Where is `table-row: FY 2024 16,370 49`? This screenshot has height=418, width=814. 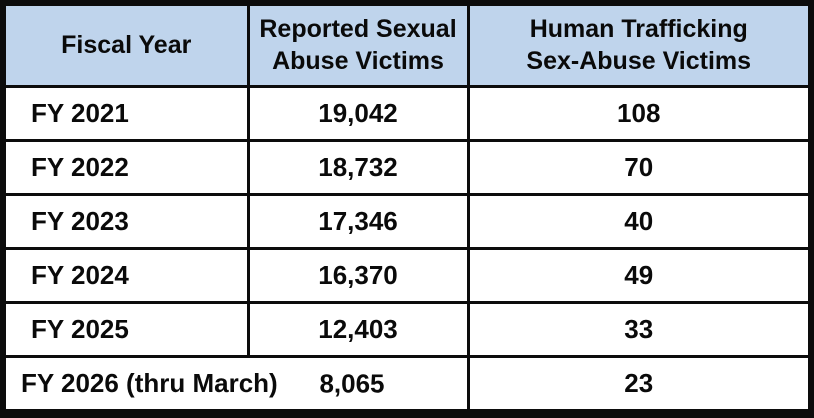 table-row: FY 2024 16,370 49 is located at coordinates (407, 275).